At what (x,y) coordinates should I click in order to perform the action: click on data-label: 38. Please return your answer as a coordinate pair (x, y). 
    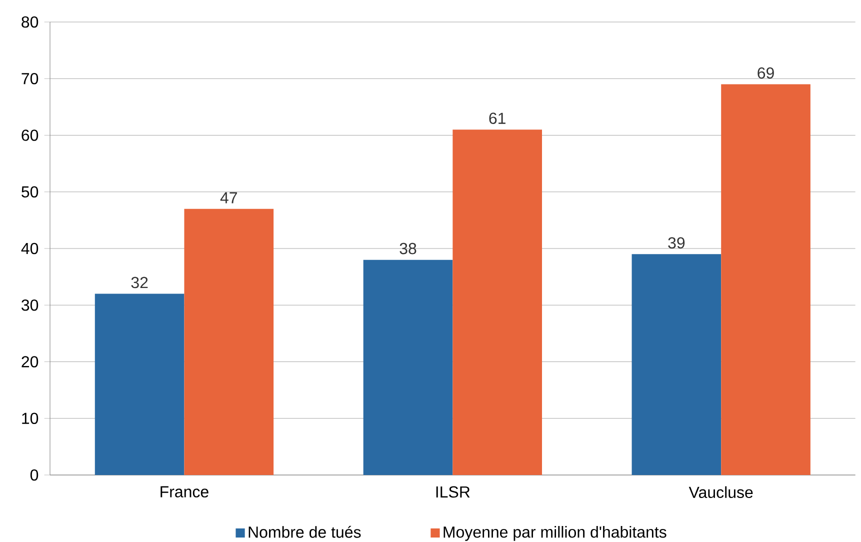
    Looking at the image, I should click on (408, 248).